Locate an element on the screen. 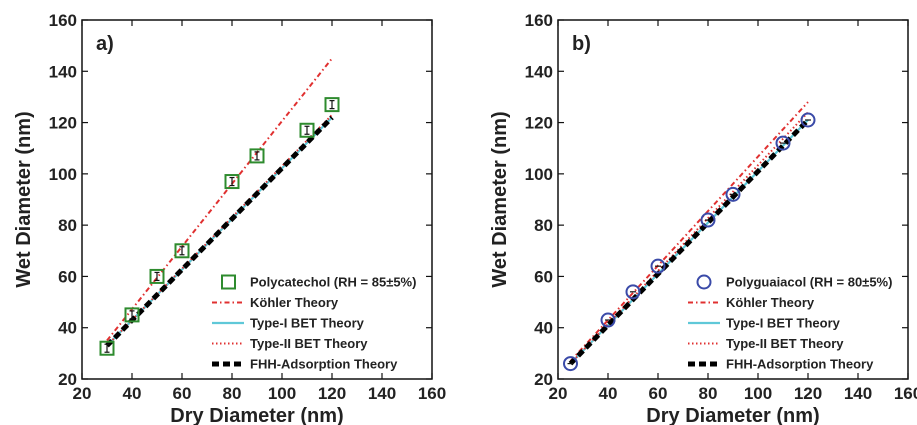  panel-label: b) is located at coordinates (581, 44).